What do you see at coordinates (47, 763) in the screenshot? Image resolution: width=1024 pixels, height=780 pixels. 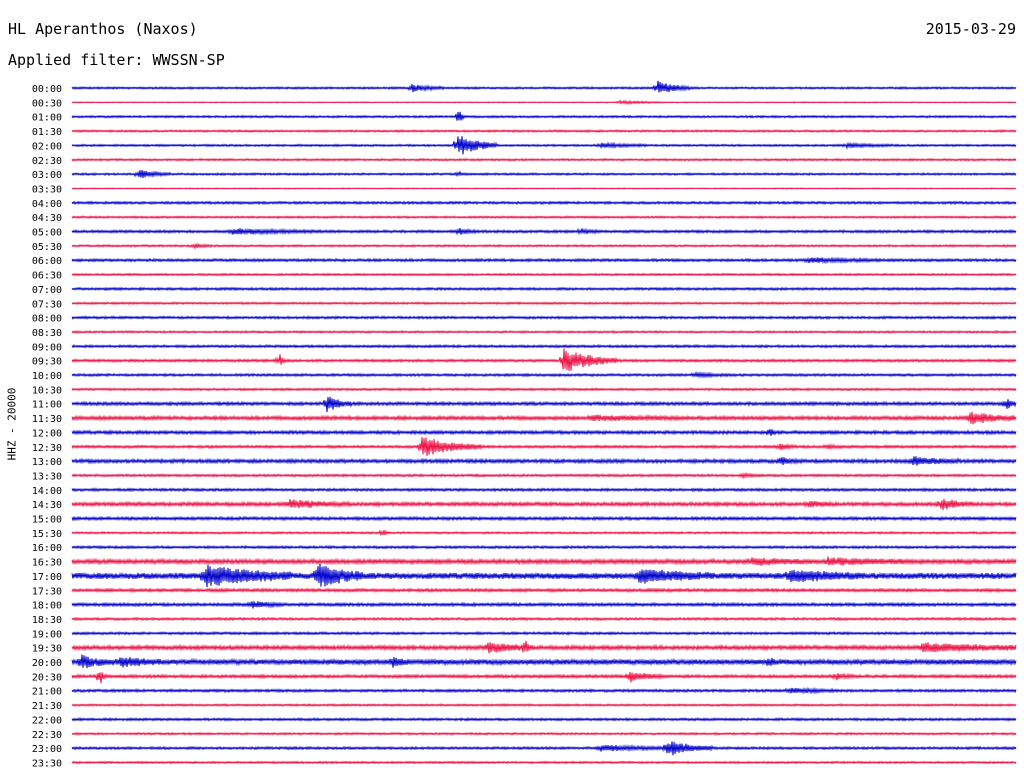 I see `row-time-label: 23:30` at bounding box center [47, 763].